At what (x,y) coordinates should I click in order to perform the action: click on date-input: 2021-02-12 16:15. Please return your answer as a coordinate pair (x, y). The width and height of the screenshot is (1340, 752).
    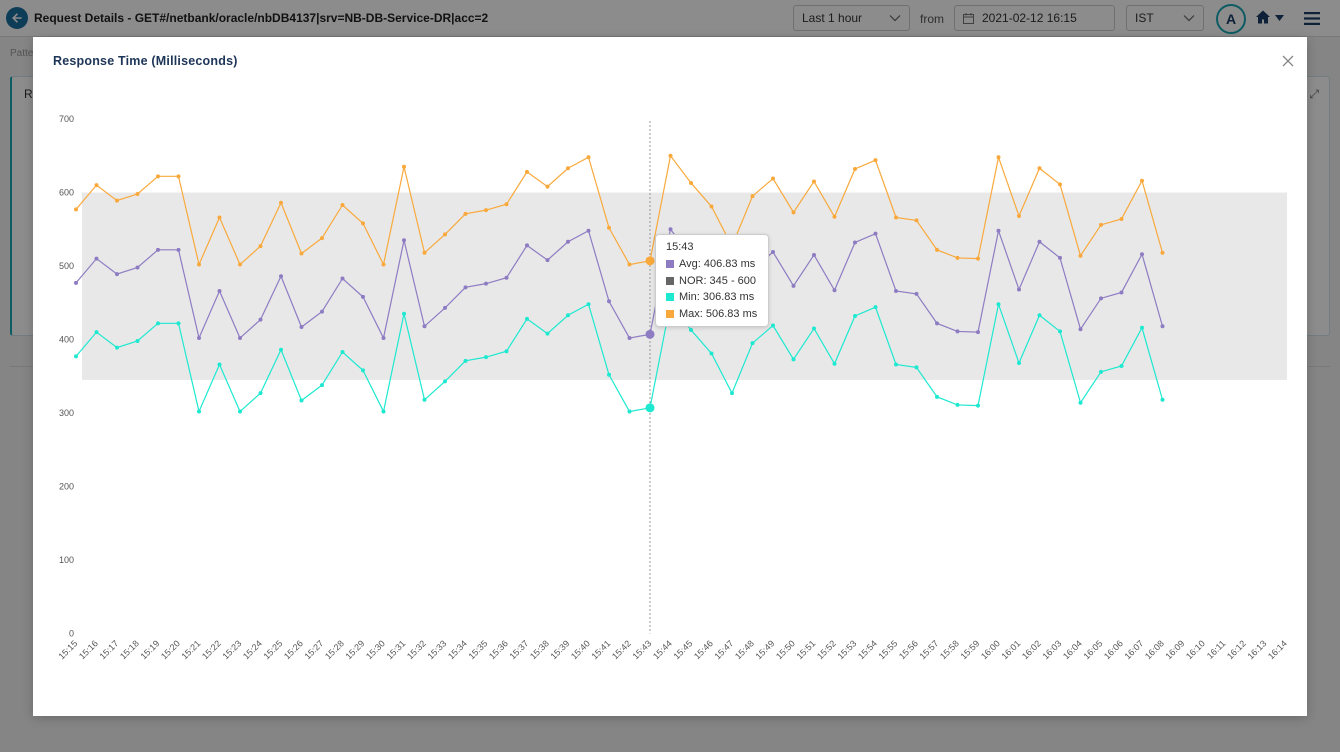
    Looking at the image, I should click on (1034, 18).